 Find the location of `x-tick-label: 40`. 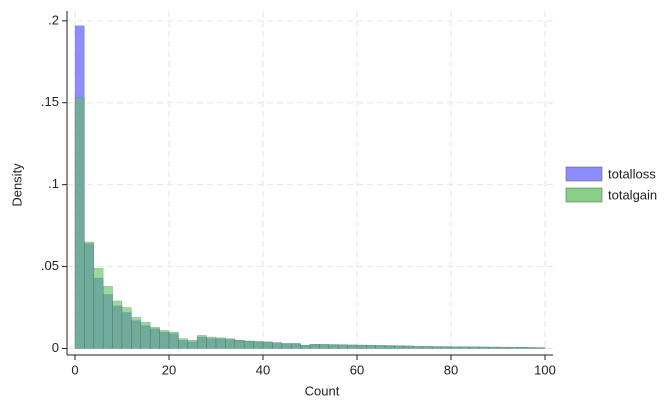

x-tick-label: 40 is located at coordinates (263, 369).